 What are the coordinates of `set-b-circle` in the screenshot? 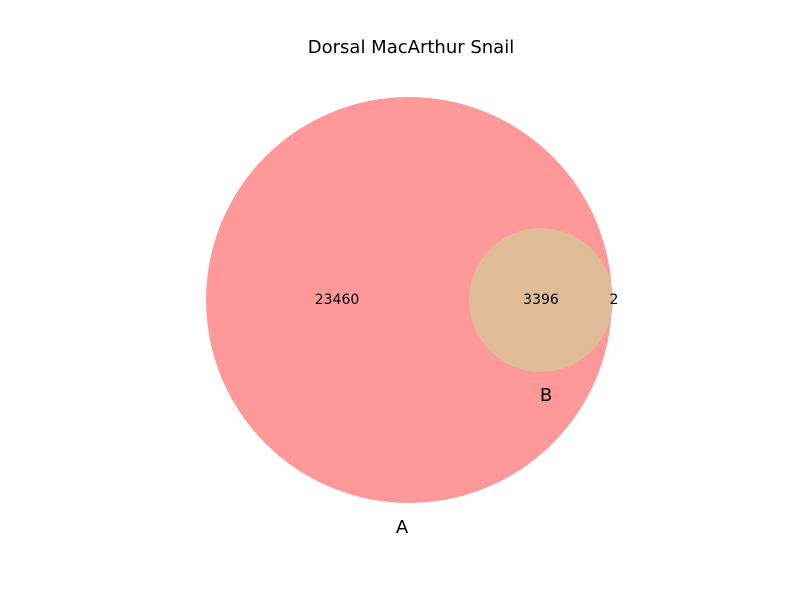 It's located at (541, 300).